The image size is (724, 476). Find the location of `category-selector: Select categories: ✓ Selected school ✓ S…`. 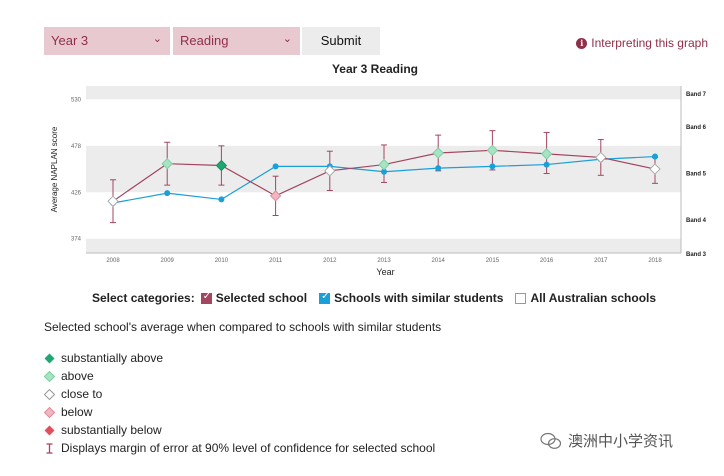

category-selector: Select categories: ✓ Selected school ✓ S… is located at coordinates (377, 298).